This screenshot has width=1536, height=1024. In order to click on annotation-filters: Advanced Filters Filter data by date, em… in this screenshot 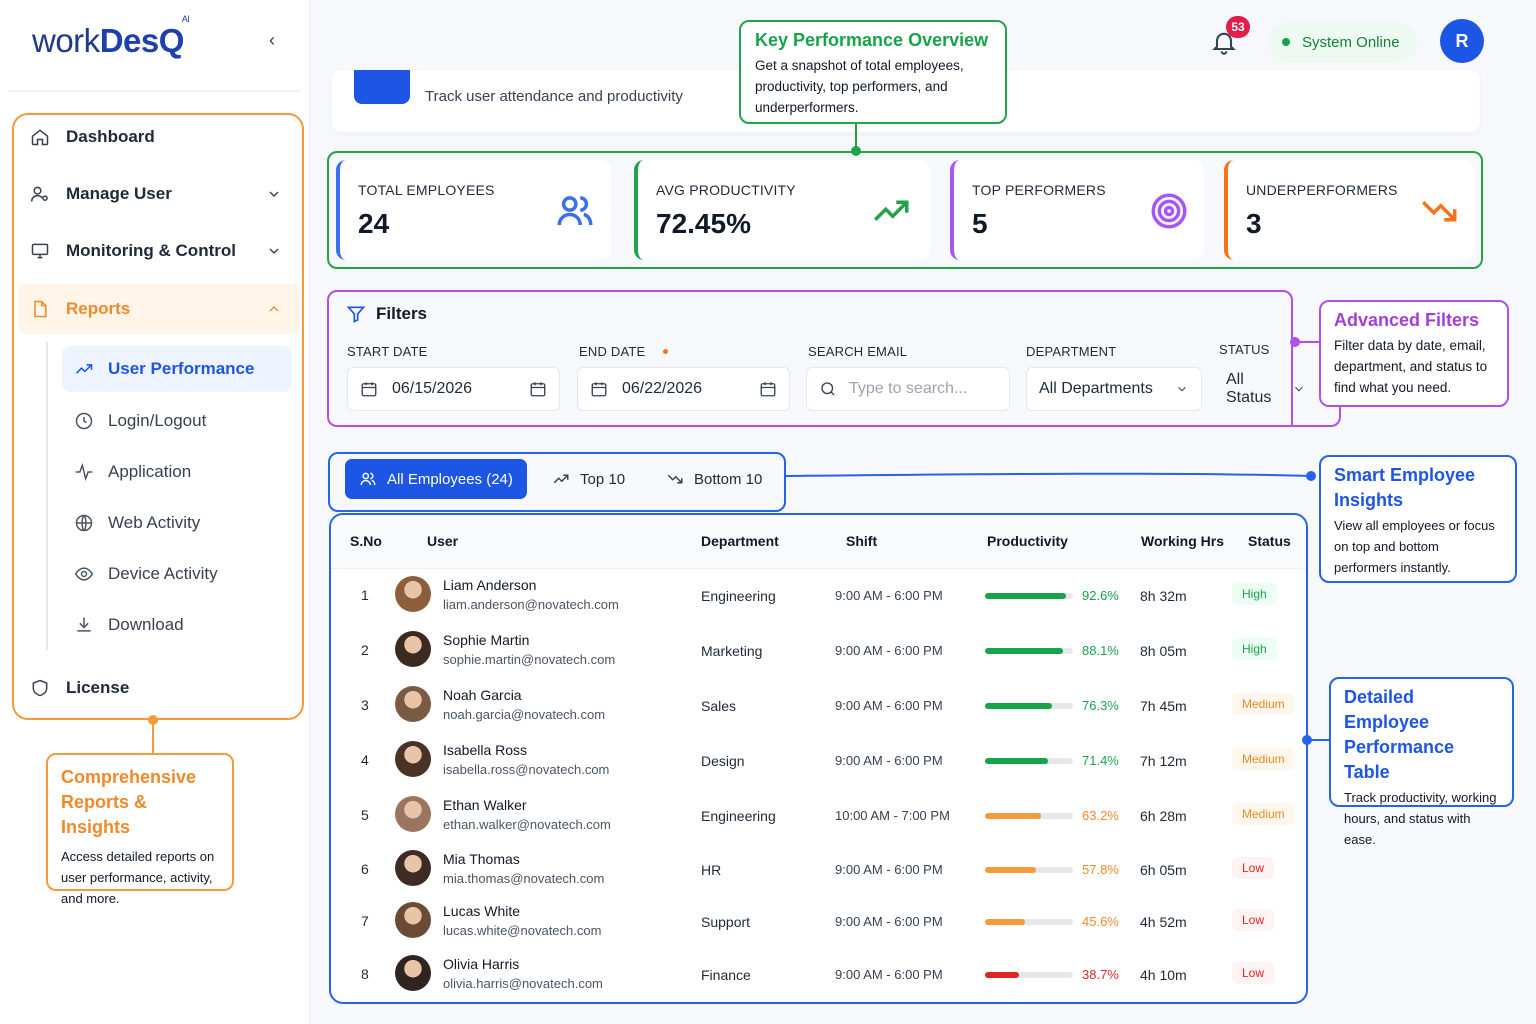, I will do `click(1414, 353)`.